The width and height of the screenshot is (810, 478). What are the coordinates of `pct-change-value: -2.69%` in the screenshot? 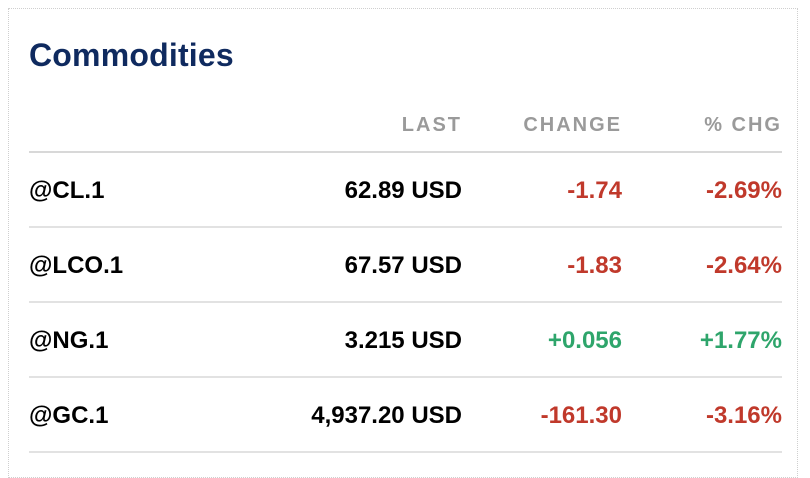 It's located at (743, 190).